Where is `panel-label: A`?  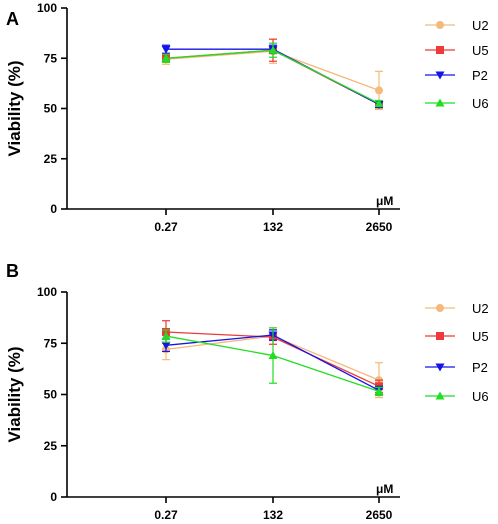
panel-label: A is located at coordinates (12, 19).